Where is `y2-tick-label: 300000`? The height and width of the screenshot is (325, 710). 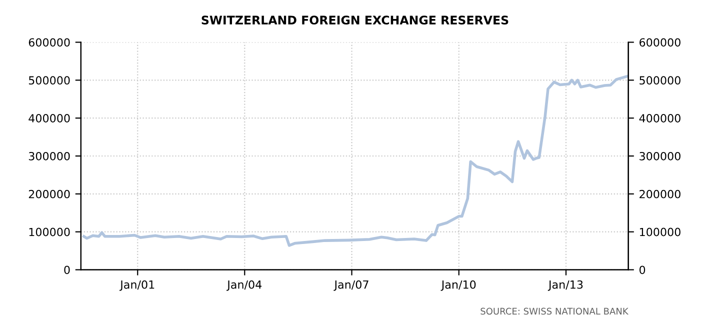 y2-tick-label: 300000 is located at coordinates (660, 156).